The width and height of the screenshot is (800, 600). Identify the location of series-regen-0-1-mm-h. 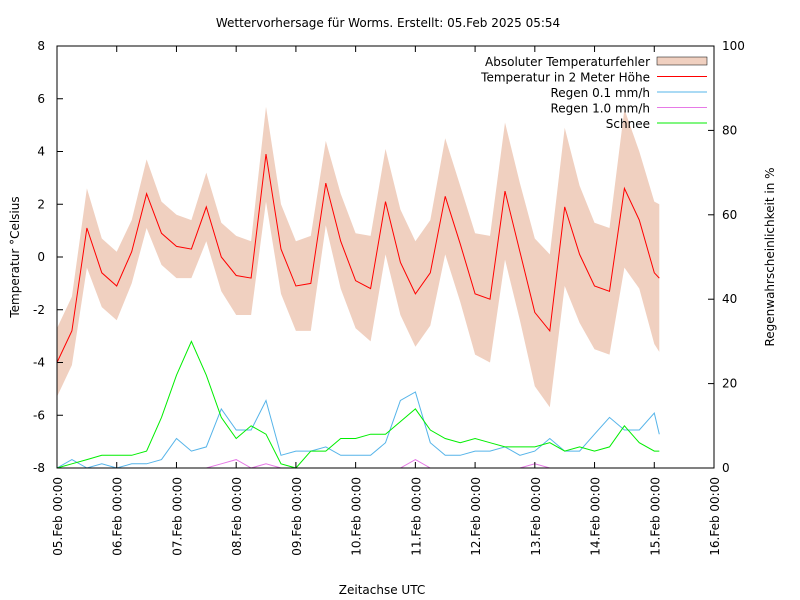
(358, 430).